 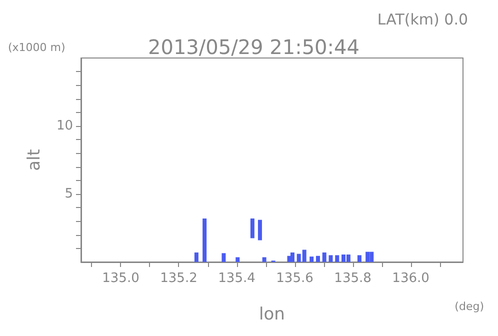 What do you see at coordinates (64, 126) in the screenshot?
I see `y-tick-label: 10` at bounding box center [64, 126].